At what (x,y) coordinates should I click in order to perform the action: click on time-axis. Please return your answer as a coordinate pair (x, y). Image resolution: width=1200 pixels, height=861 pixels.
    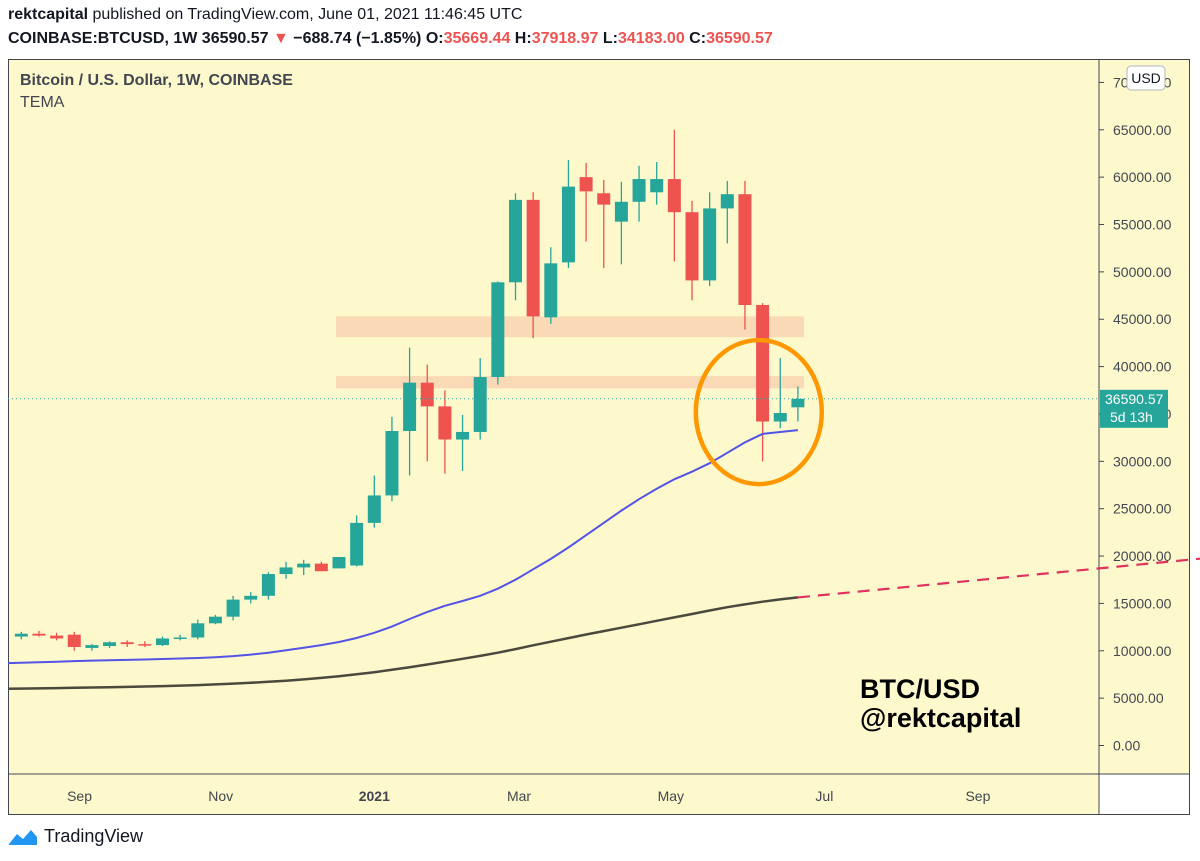
    Looking at the image, I should click on (553, 794).